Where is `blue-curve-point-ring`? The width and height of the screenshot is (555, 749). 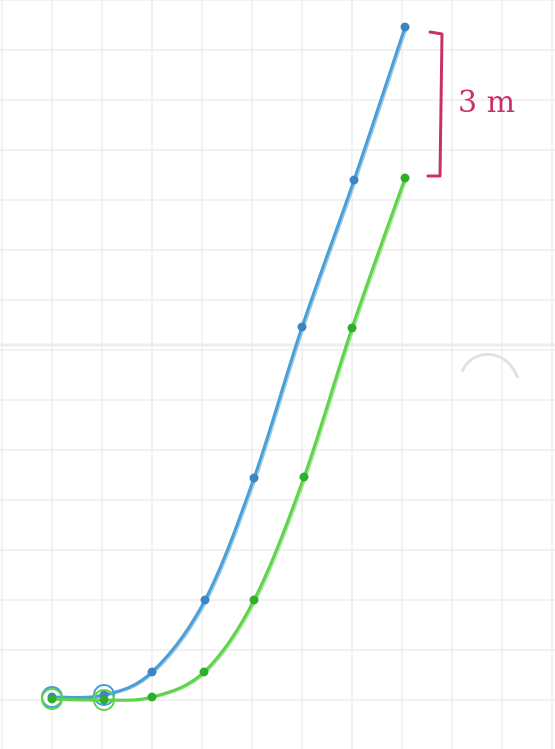
blue-curve-point-ring is located at coordinates (104, 695).